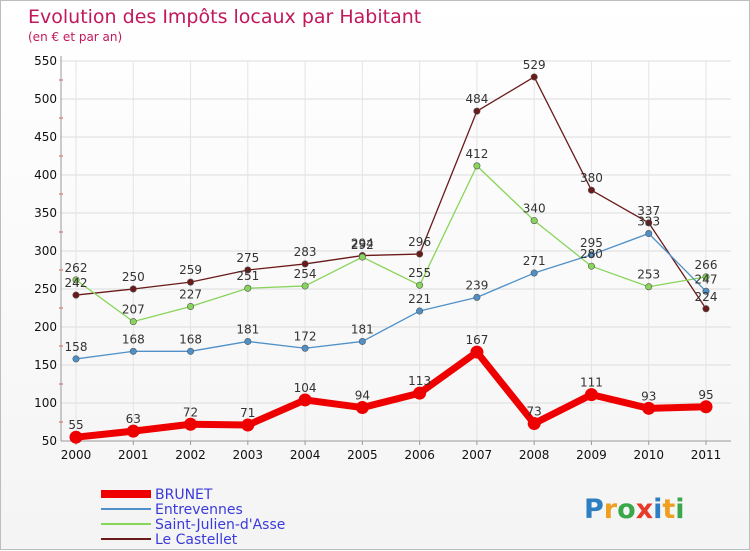  I want to click on y-tick-label: 550, so click(45, 61).